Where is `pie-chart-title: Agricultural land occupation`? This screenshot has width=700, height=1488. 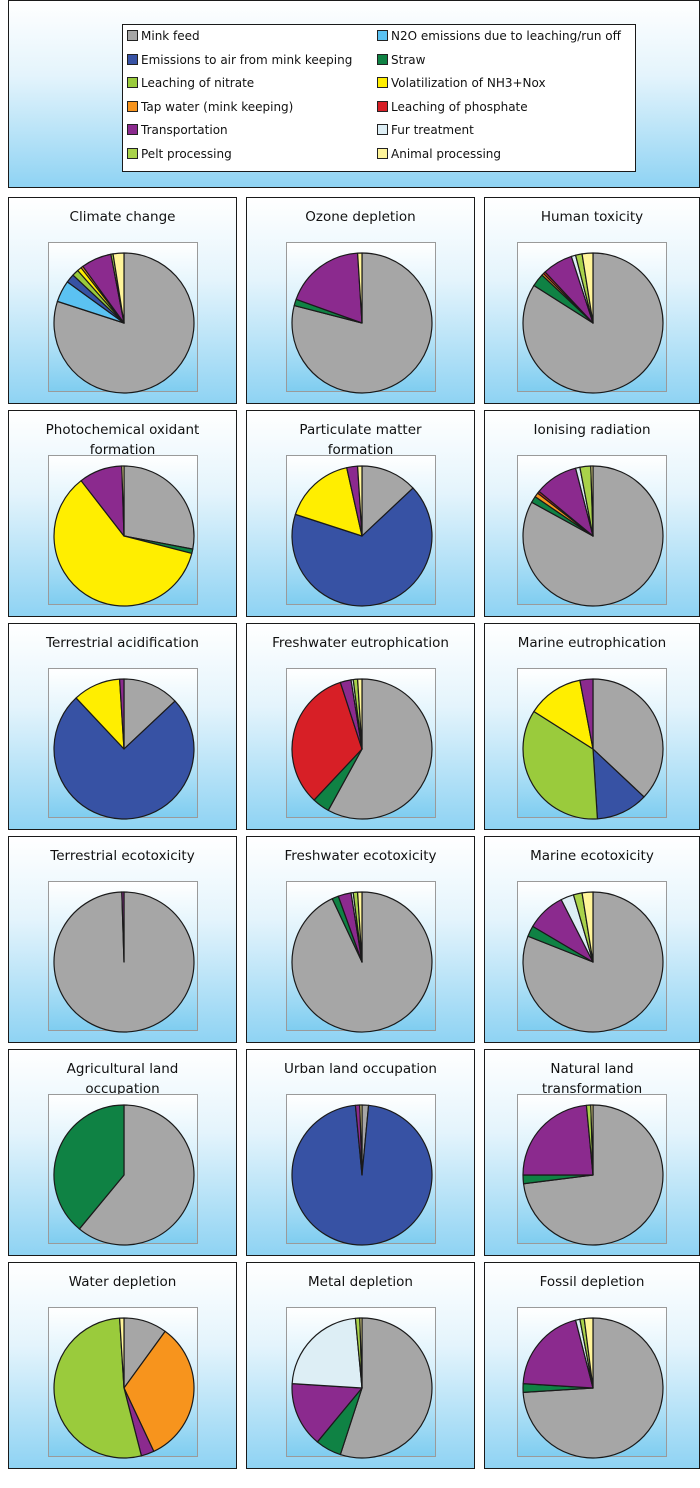 pie-chart-title: Agricultural land occupation is located at coordinates (122, 1079).